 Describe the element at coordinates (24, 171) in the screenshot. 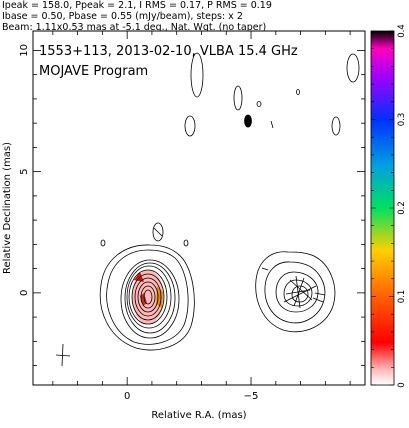

I see `y-tick-label: 5` at that location.